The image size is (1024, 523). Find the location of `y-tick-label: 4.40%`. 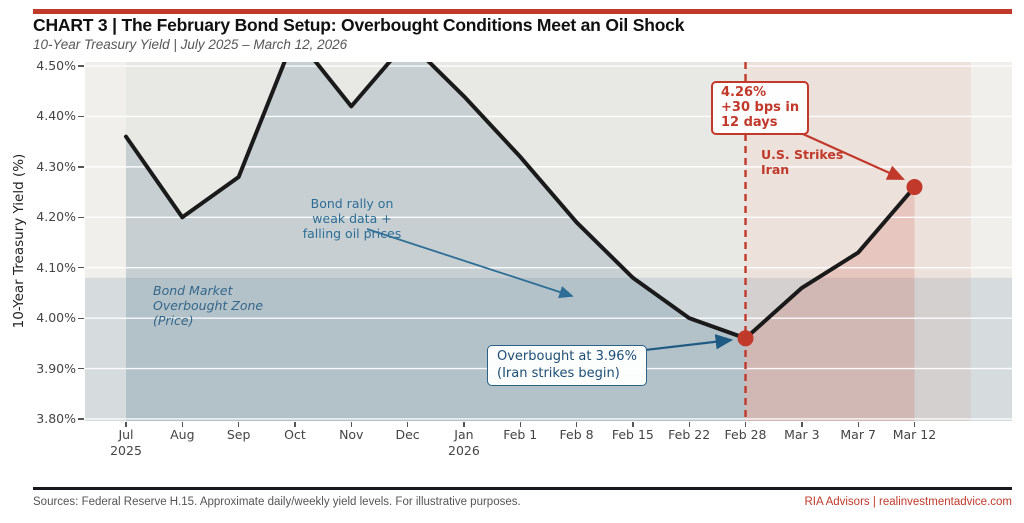

y-tick-label: 4.40% is located at coordinates (56, 116).